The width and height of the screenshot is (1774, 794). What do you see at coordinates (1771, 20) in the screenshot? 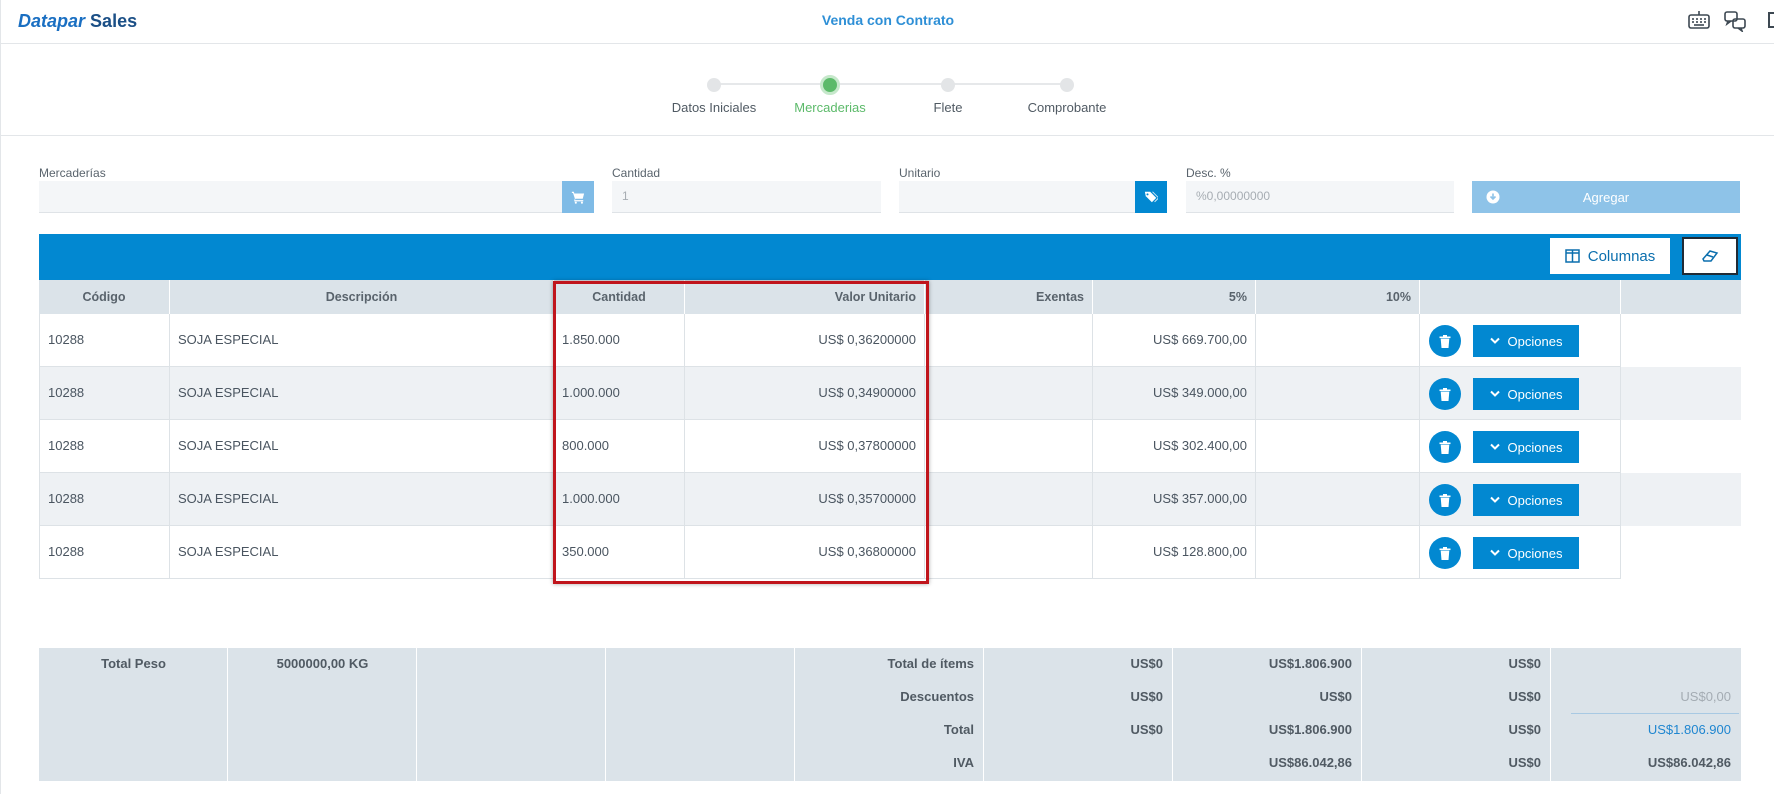
I see `panel-icon` at bounding box center [1771, 20].